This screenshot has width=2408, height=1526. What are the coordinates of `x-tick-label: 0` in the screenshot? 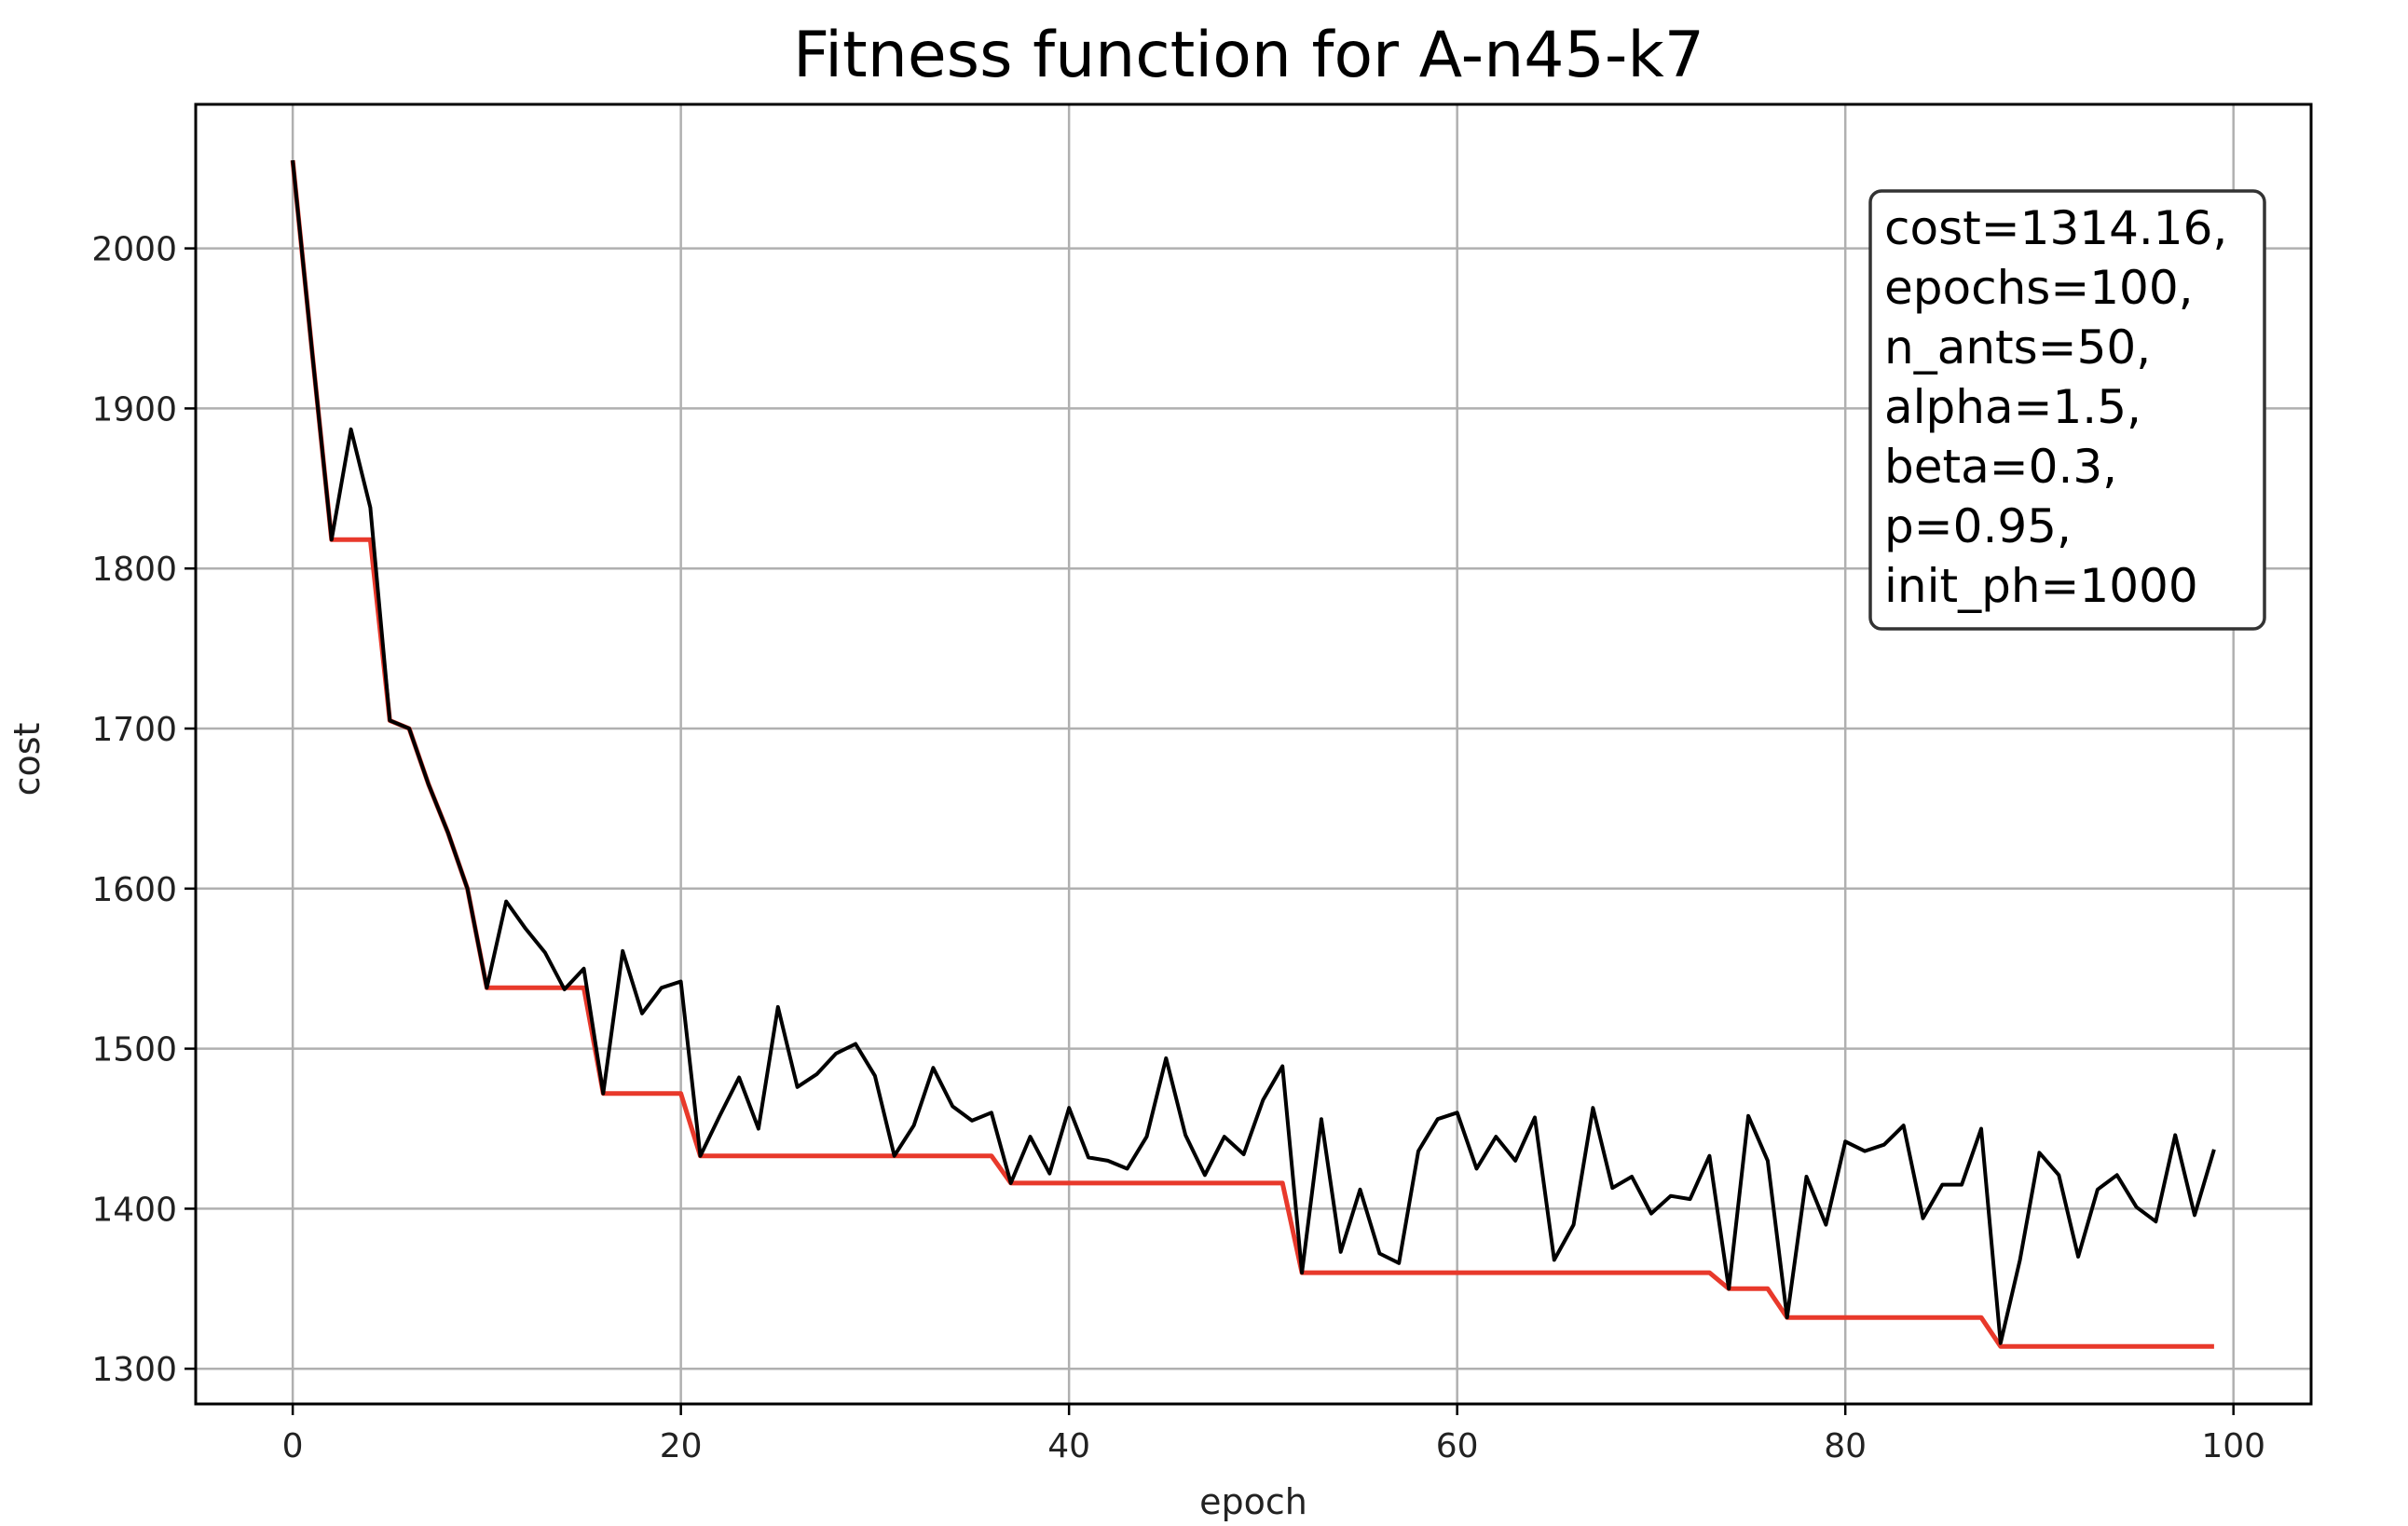 It's located at (293, 1446).